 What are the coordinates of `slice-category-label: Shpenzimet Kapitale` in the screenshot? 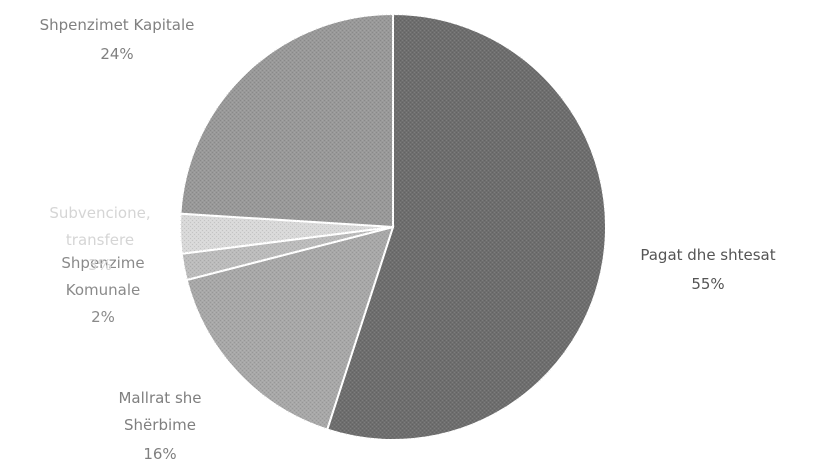 It's located at (117, 25).